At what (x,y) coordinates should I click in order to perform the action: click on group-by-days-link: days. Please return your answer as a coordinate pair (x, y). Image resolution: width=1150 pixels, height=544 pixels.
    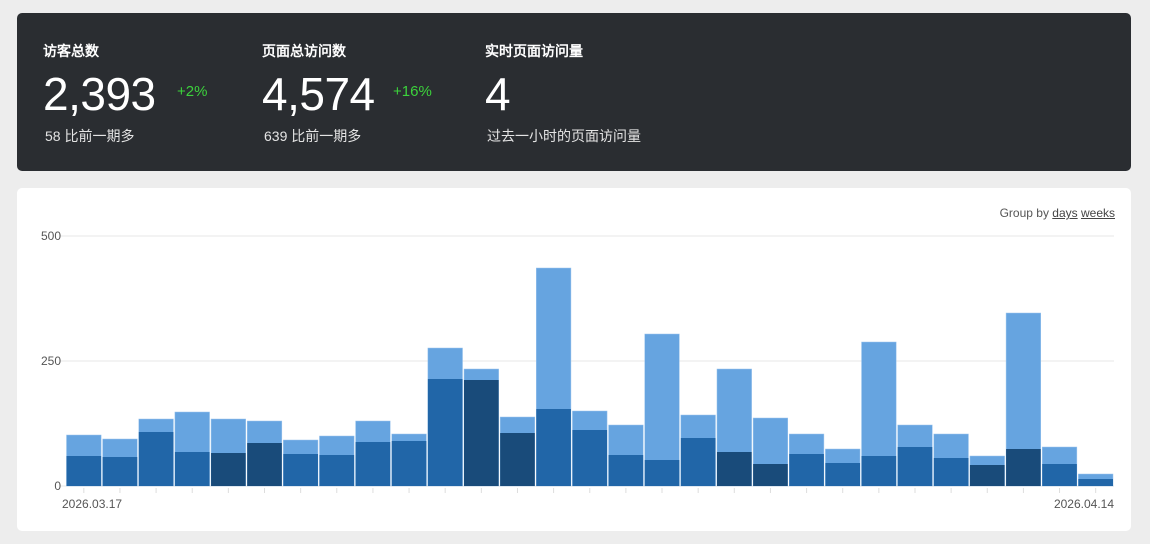
    Looking at the image, I should click on (1065, 213).